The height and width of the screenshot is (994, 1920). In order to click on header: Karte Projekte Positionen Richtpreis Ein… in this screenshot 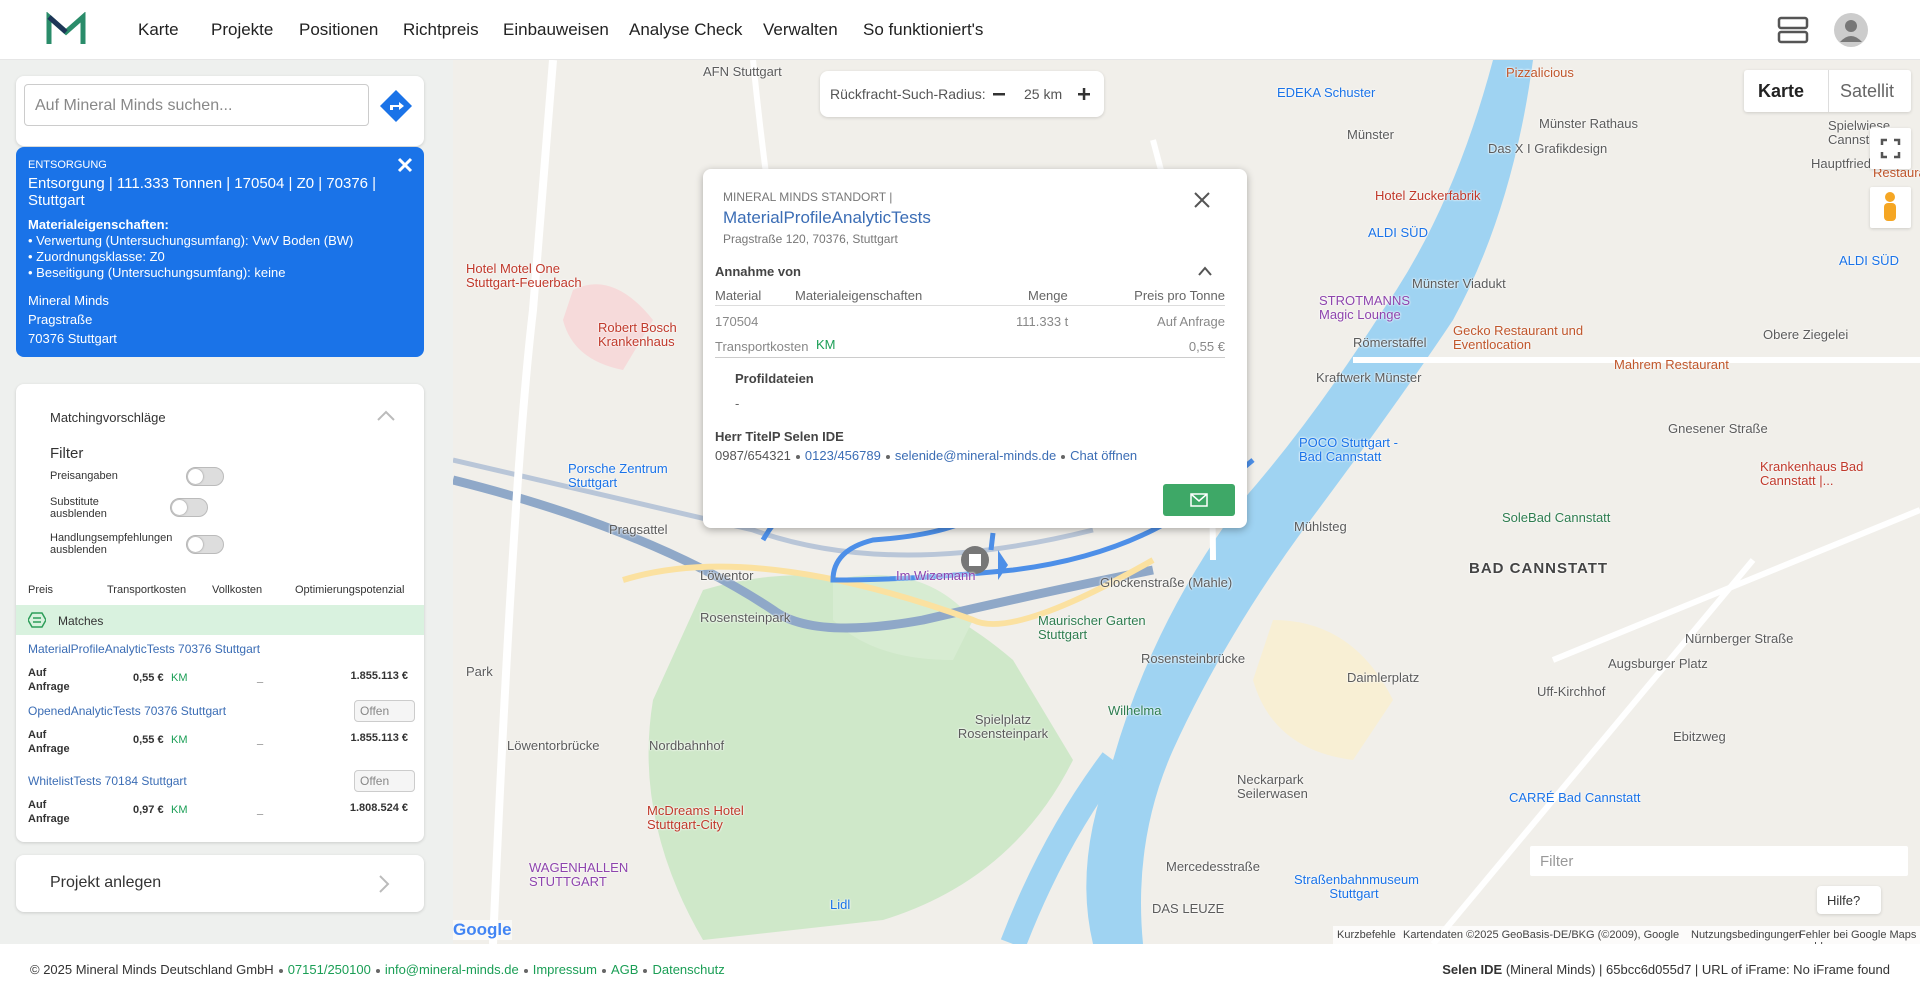, I will do `click(960, 30)`.